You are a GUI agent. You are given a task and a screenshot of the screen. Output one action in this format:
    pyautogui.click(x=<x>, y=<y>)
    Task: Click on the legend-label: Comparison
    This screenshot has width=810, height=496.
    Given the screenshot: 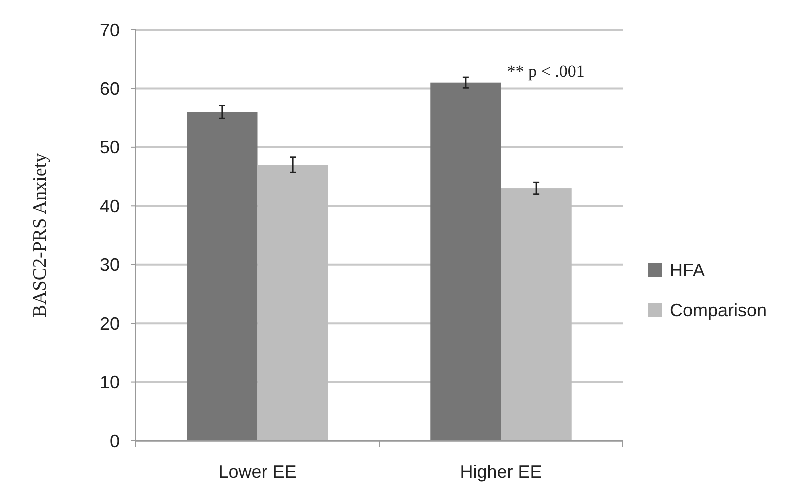 What is the action you would take?
    pyautogui.click(x=719, y=310)
    